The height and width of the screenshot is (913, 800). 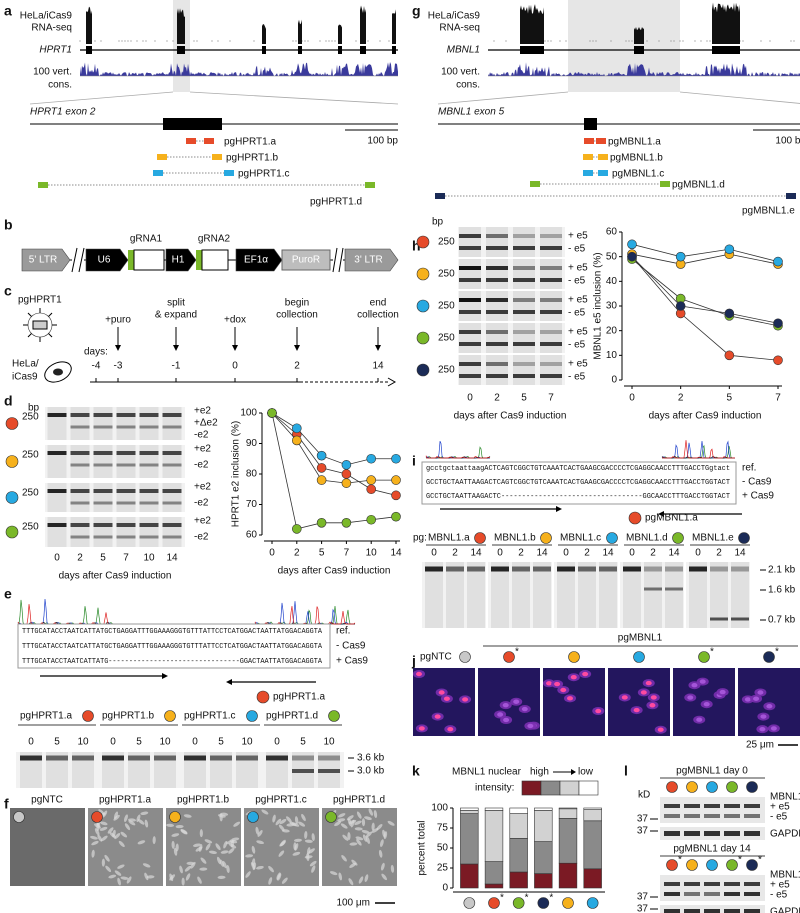 What do you see at coordinates (333, 439) in the screenshot?
I see `series-line` at bounding box center [333, 439].